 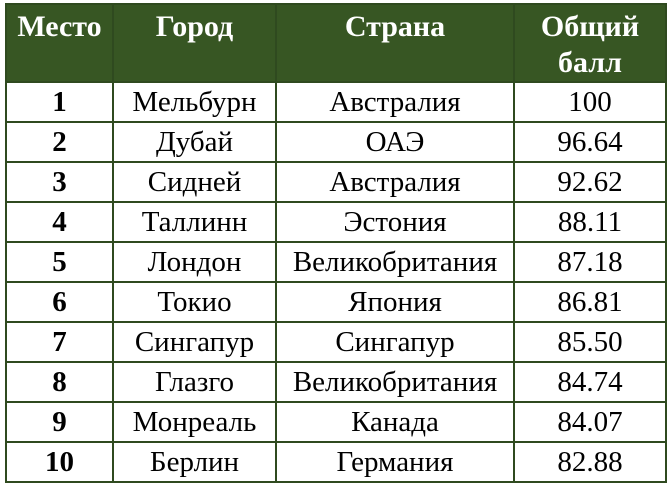 I want to click on city-cell: Глазго, so click(x=194, y=382).